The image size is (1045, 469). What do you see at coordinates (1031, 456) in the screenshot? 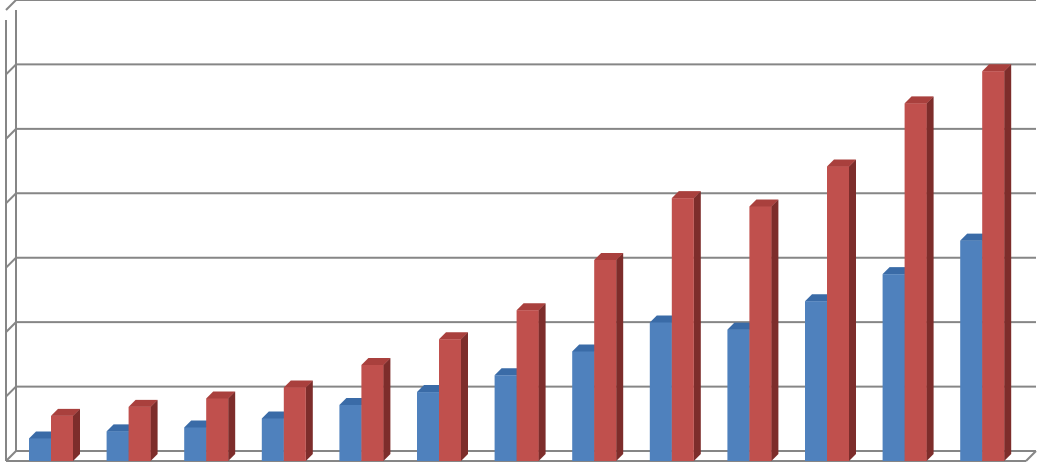
I see `floor-right-edge` at bounding box center [1031, 456].